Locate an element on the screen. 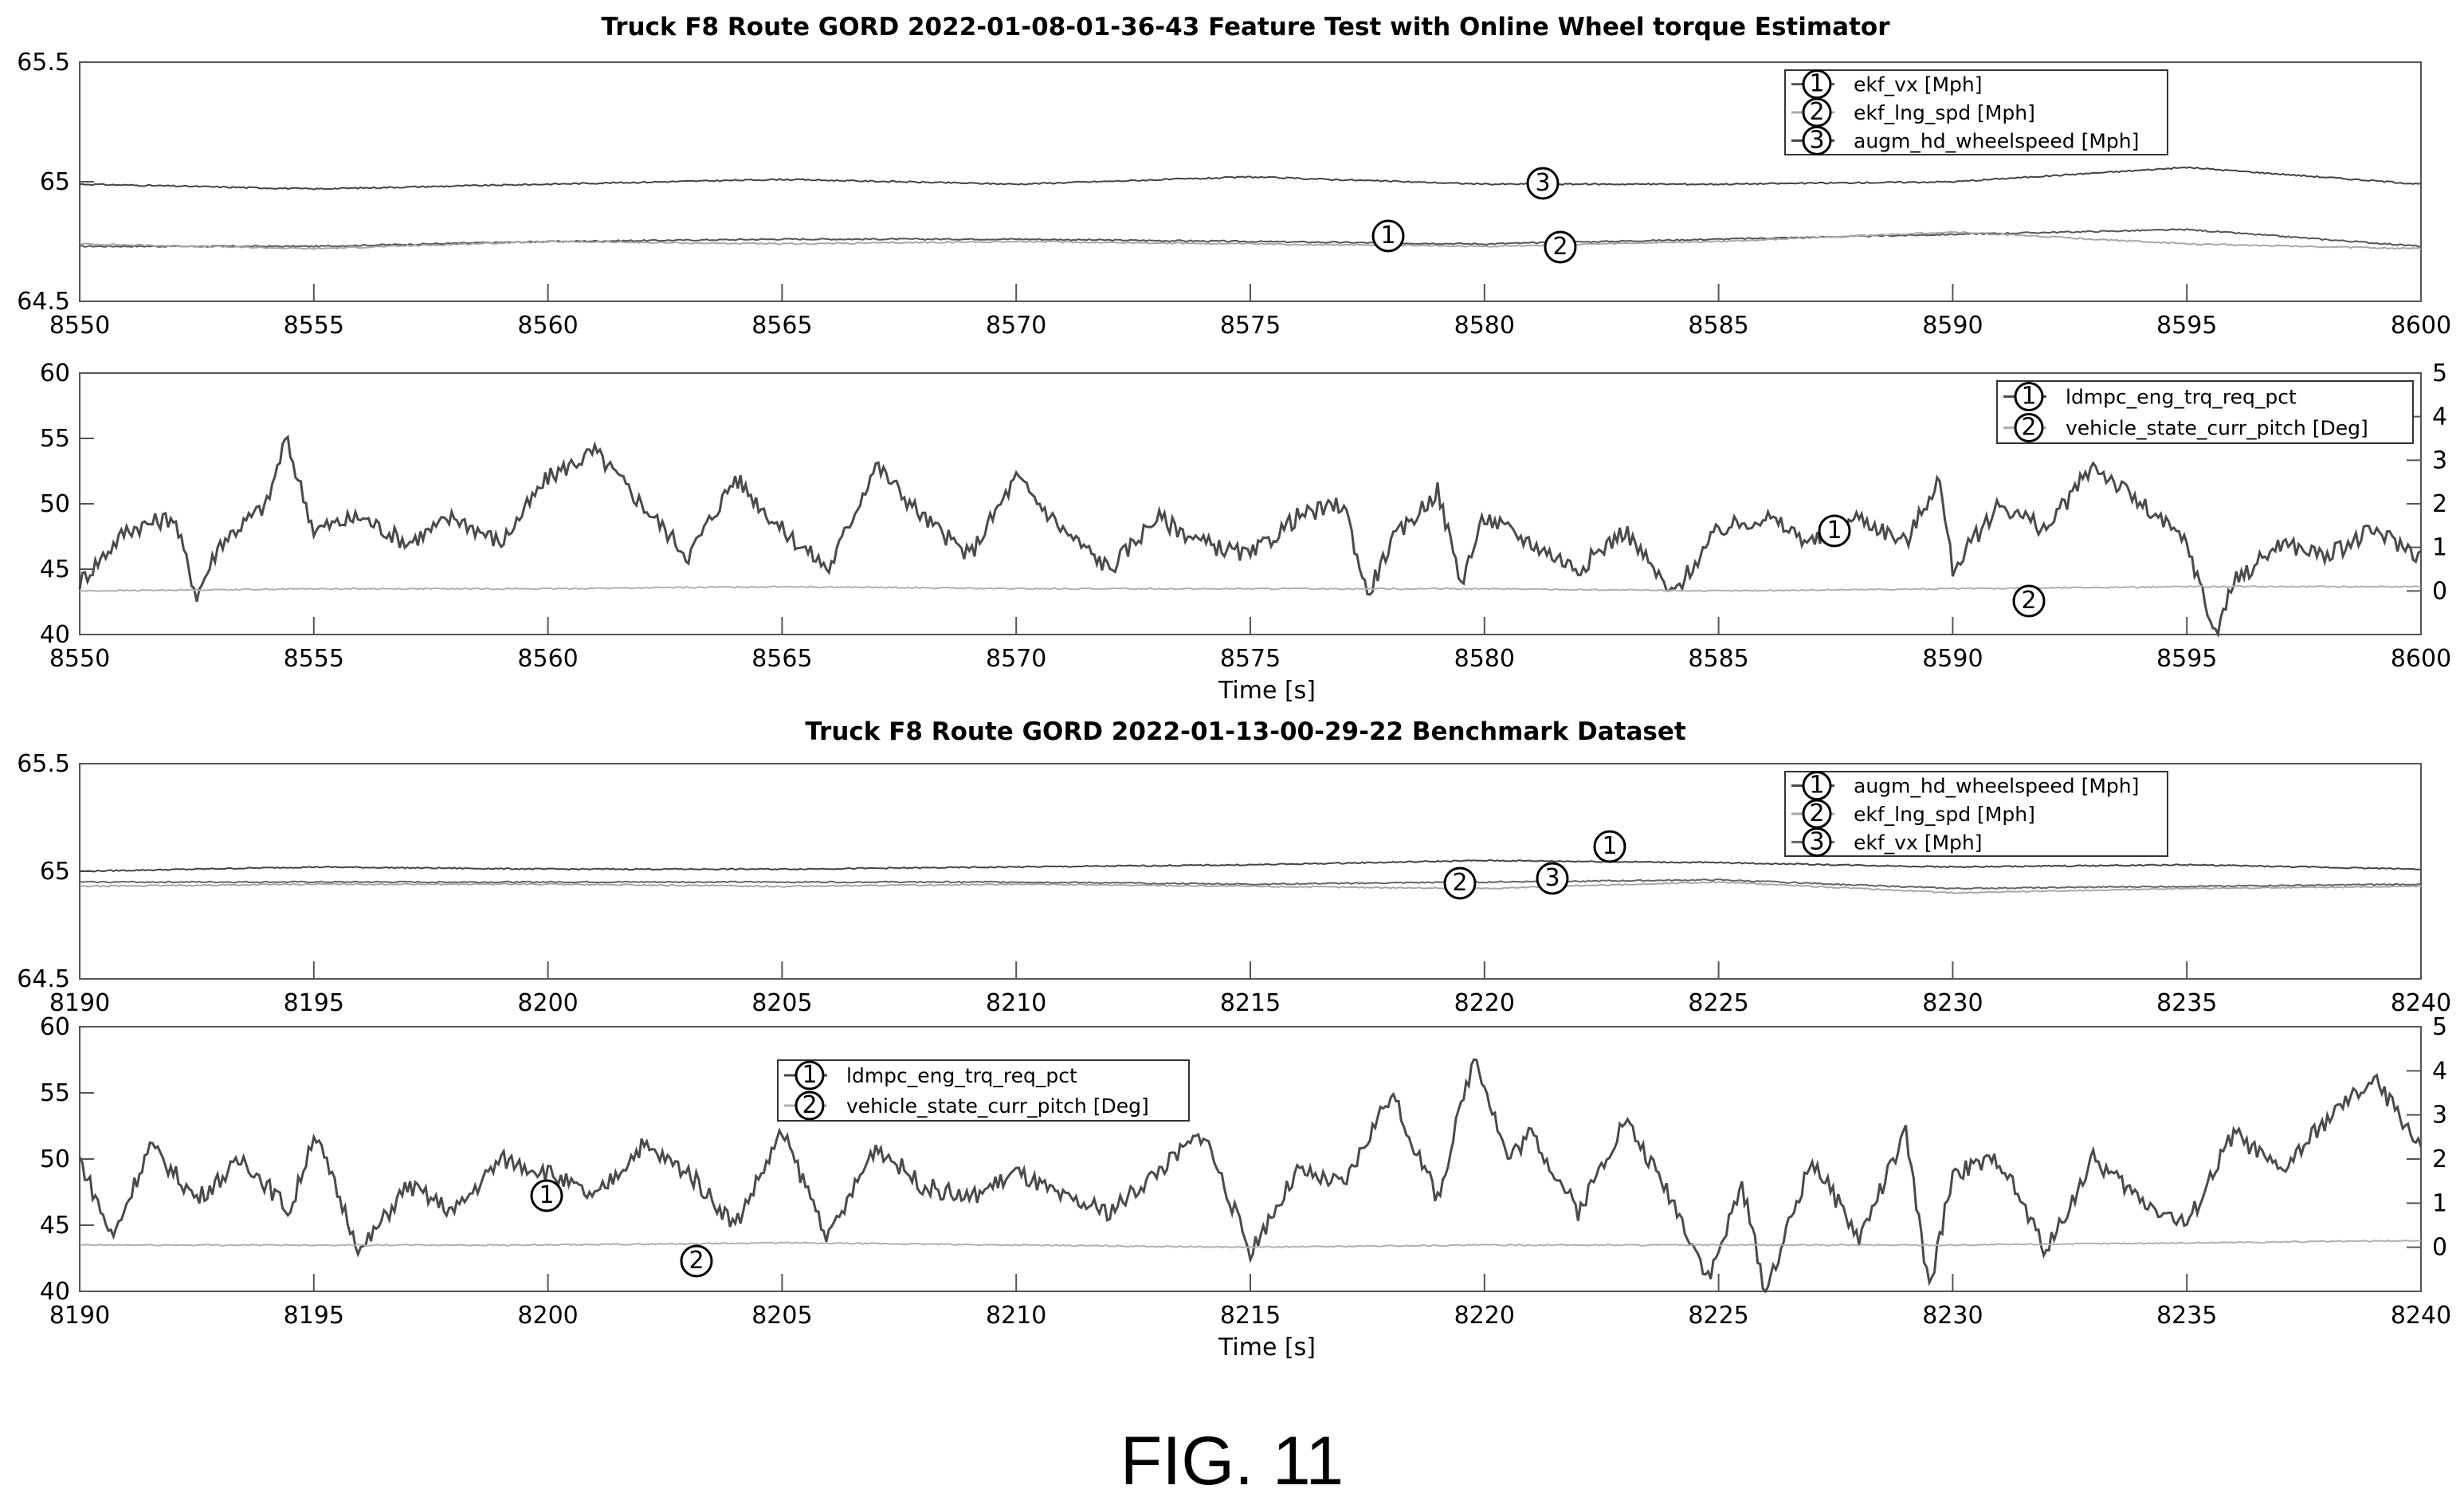  x-tick-label: 8600 is located at coordinates (2421, 659).